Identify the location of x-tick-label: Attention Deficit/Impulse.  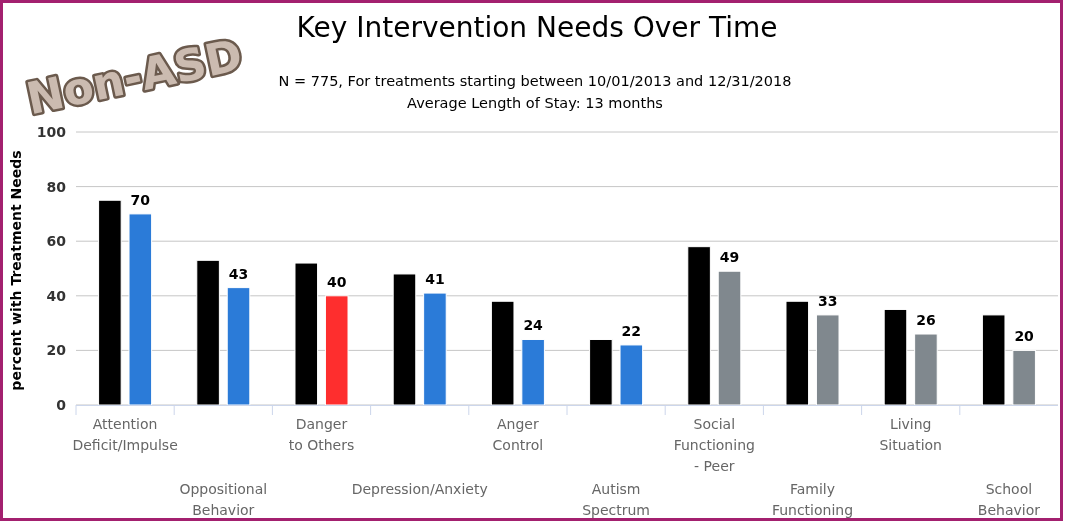
(125, 434).